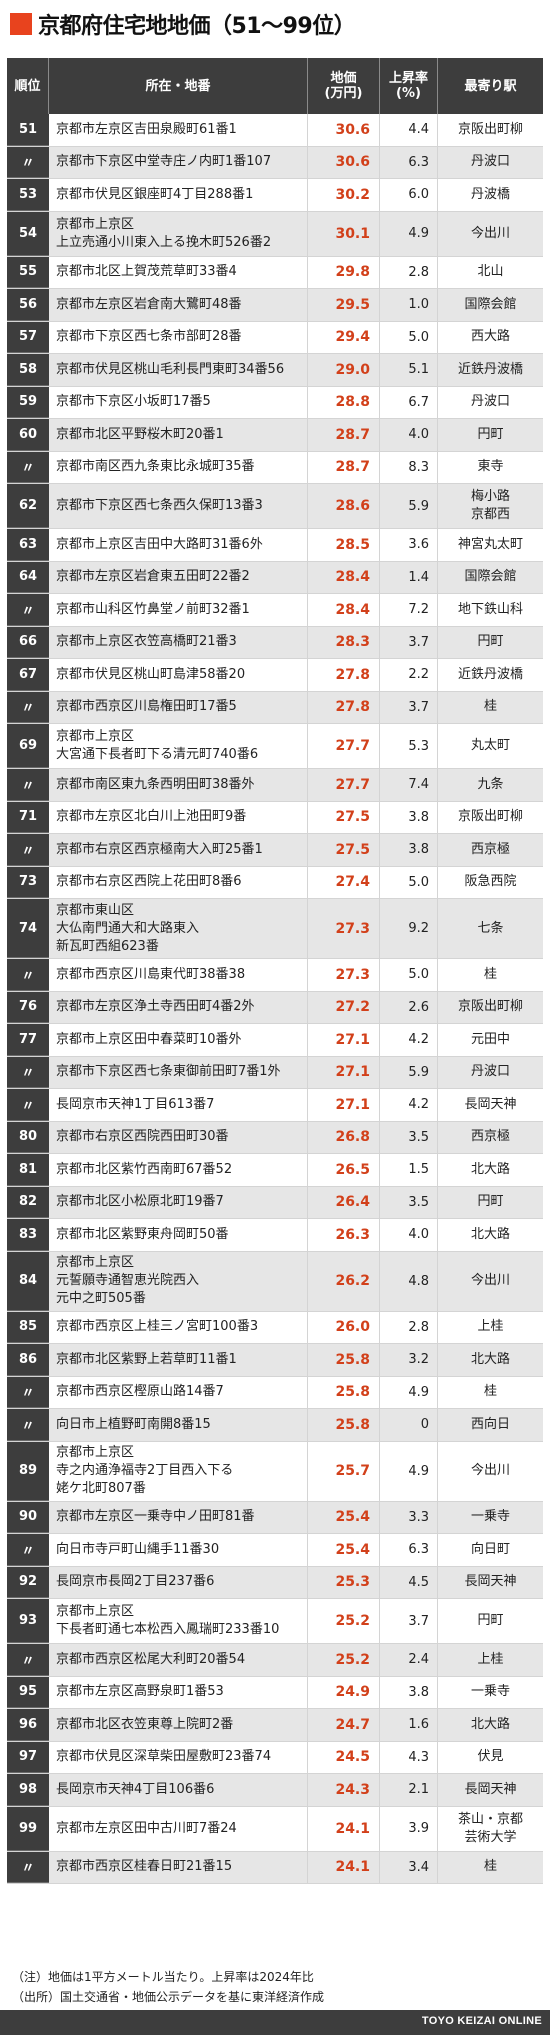  I want to click on row-rate: 4.9, so click(409, 1392).